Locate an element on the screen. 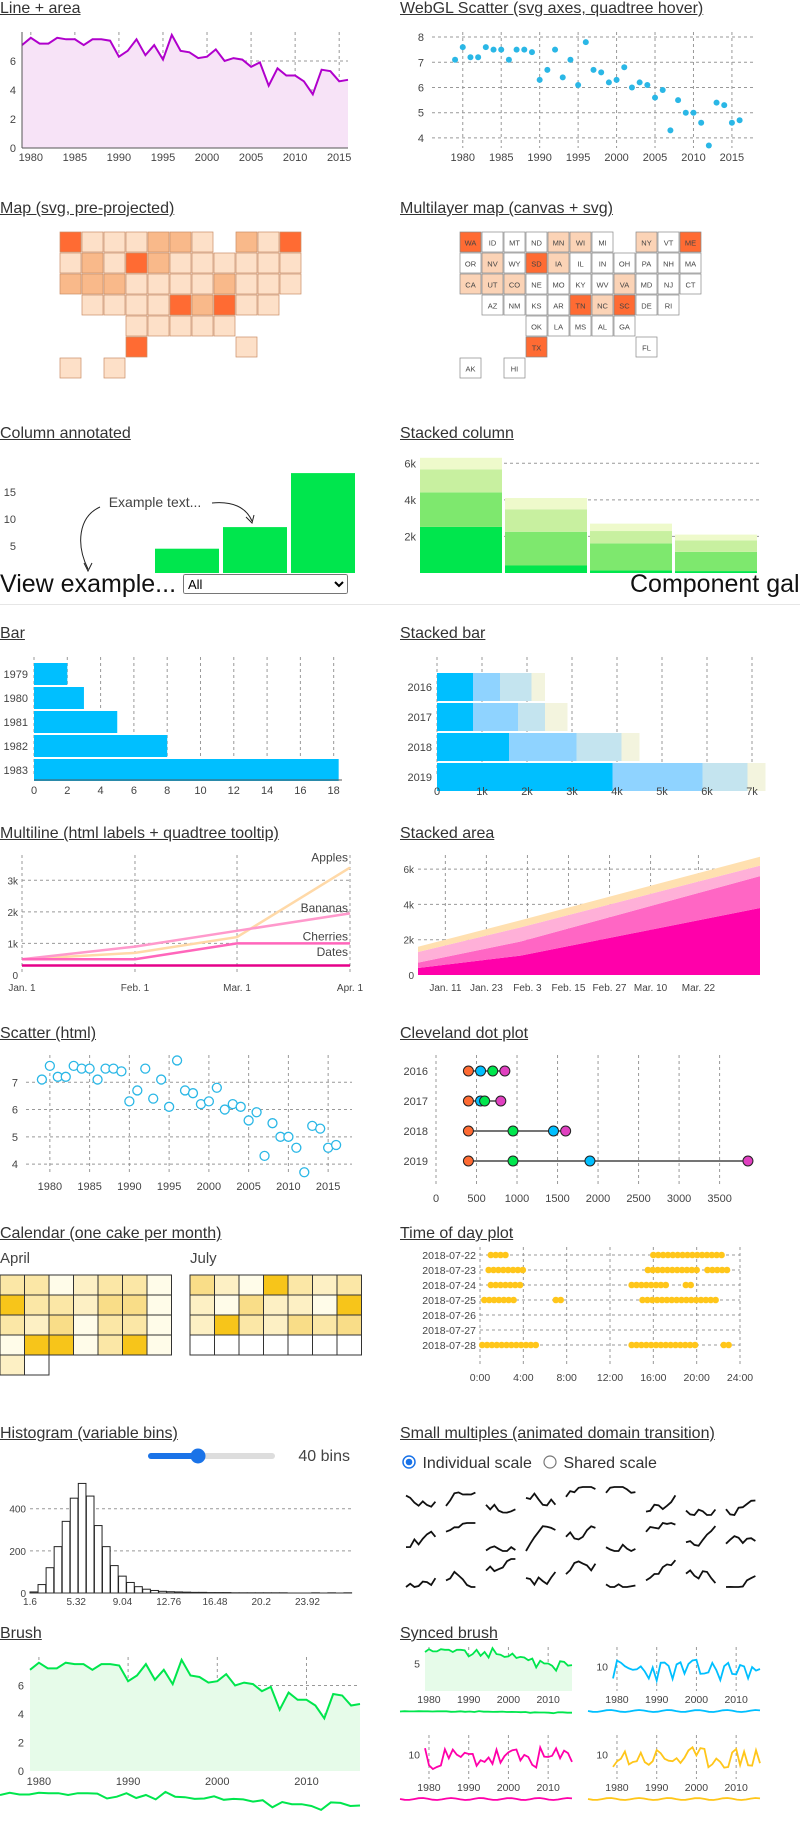  radio-individual-scale: Individual scale is located at coordinates (467, 1463).